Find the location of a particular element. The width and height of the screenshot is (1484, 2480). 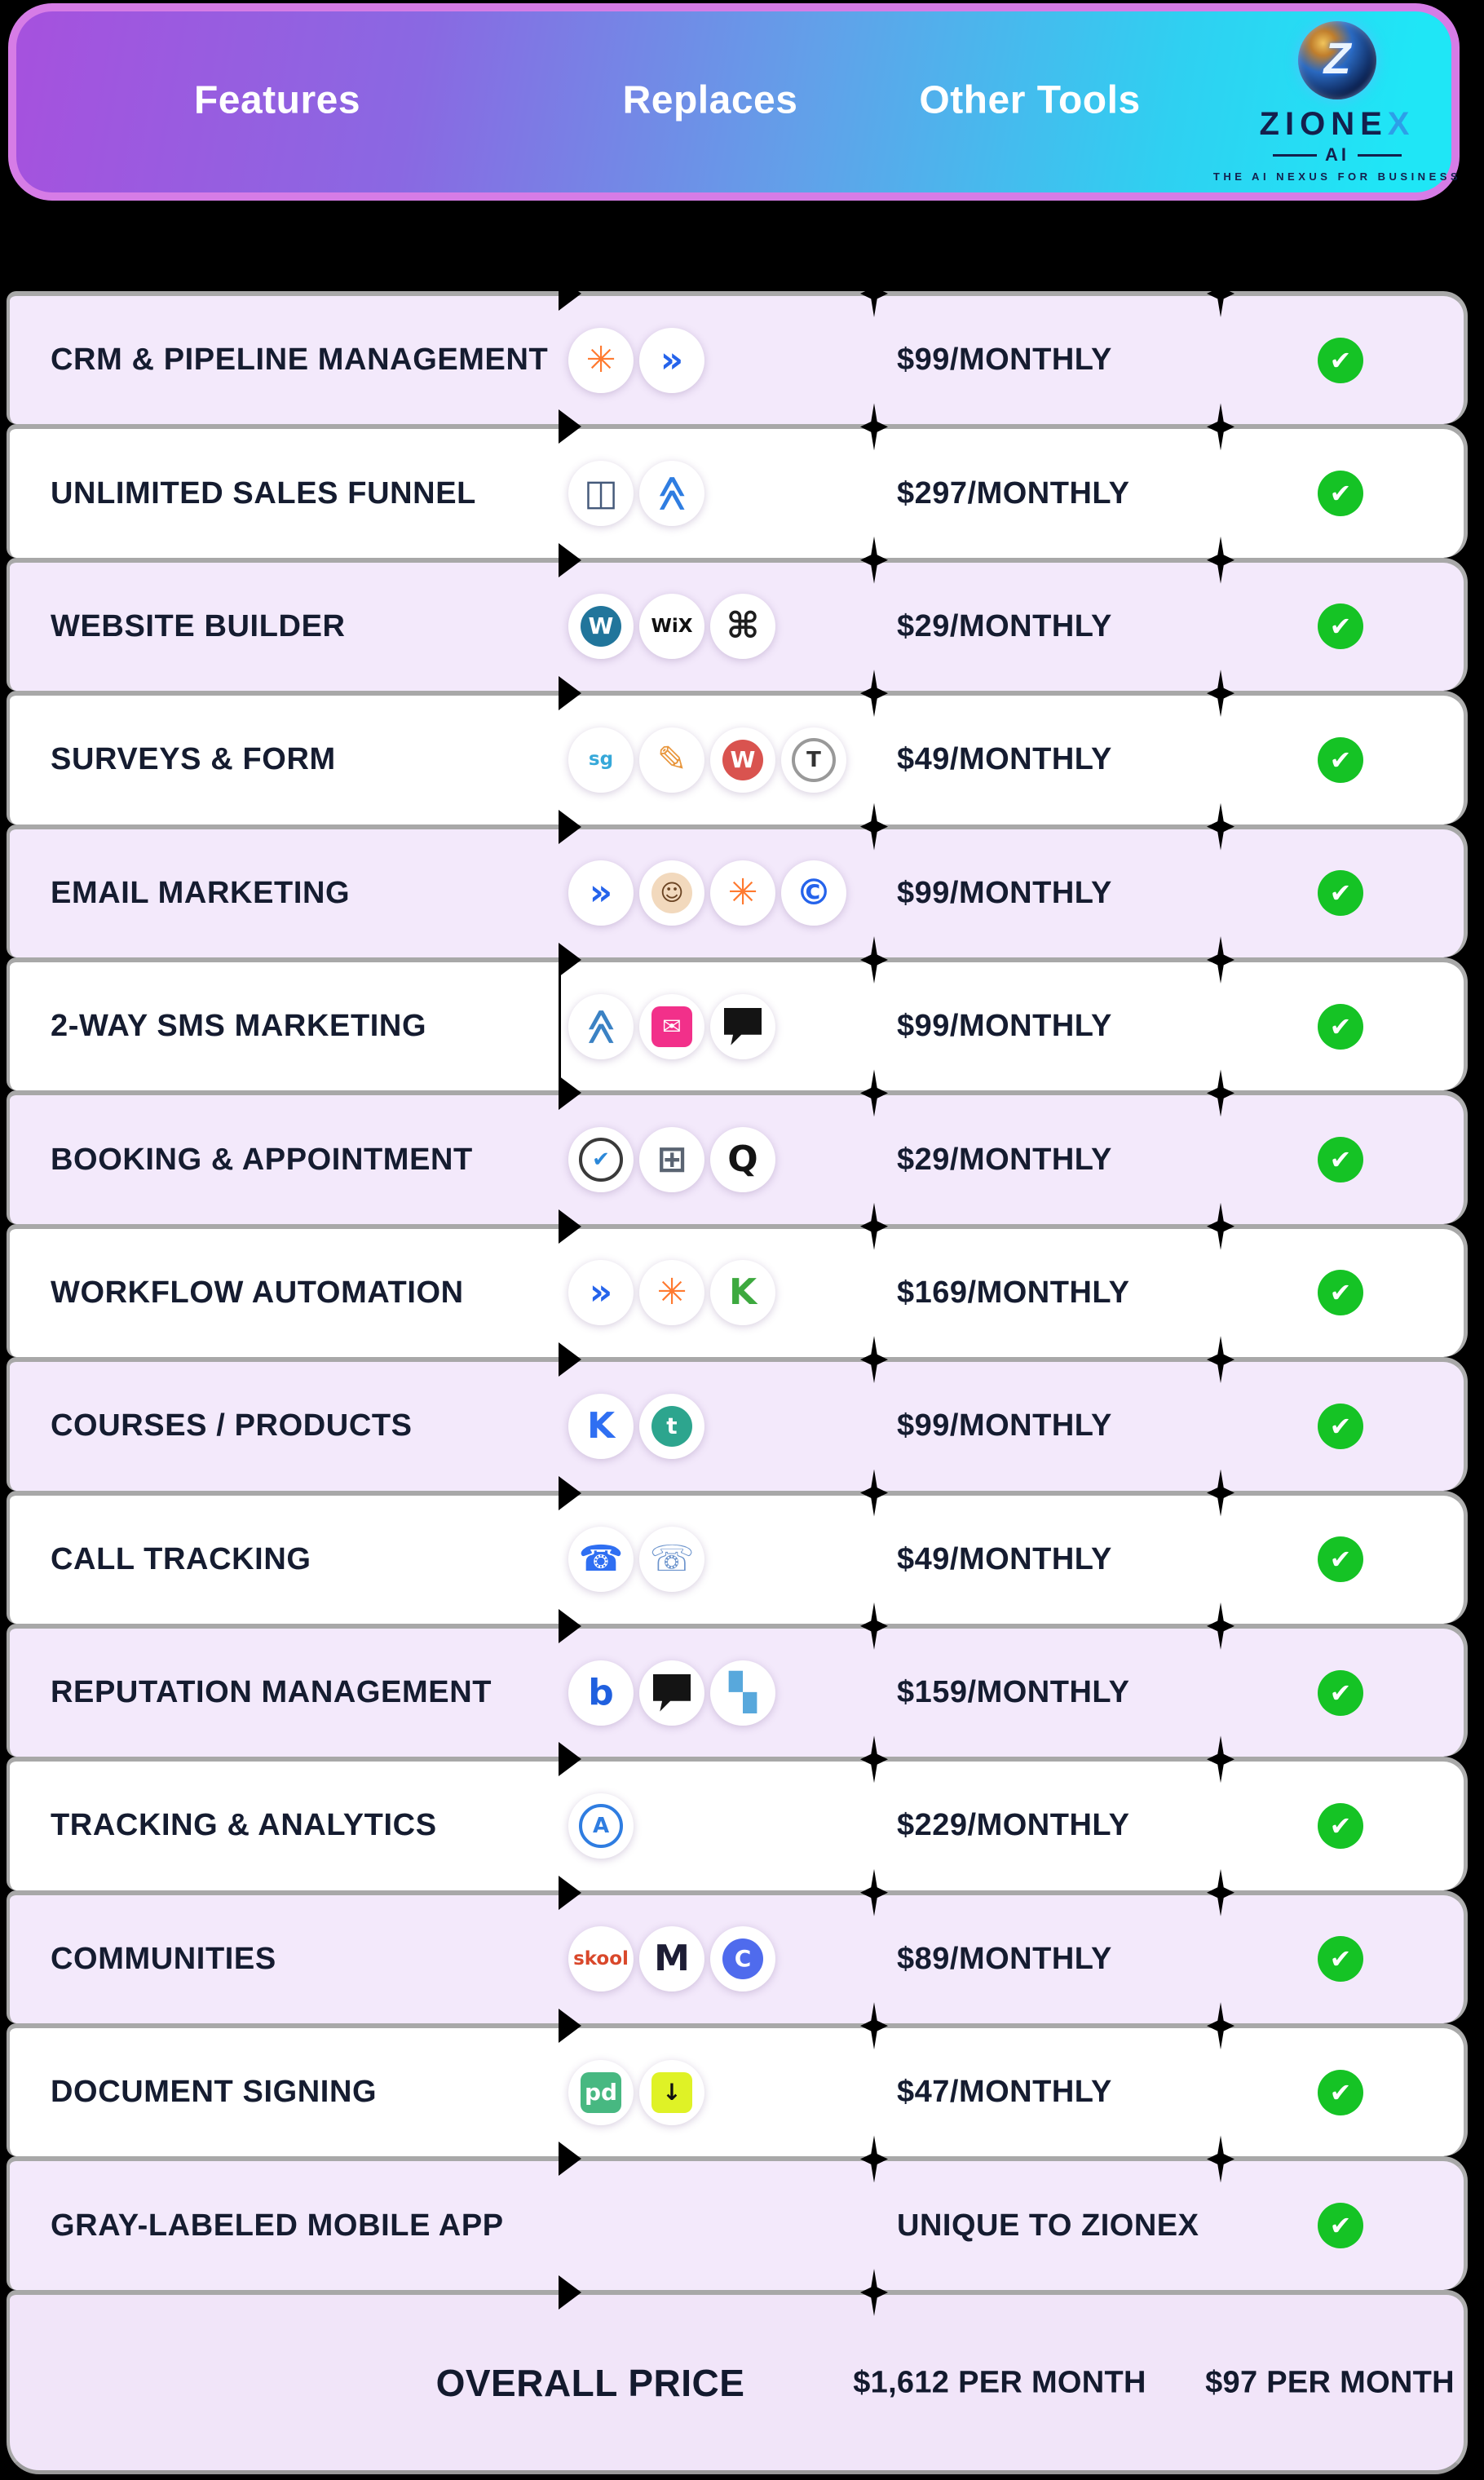

other-tools-price: $29/MONTHLY is located at coordinates (1004, 625).